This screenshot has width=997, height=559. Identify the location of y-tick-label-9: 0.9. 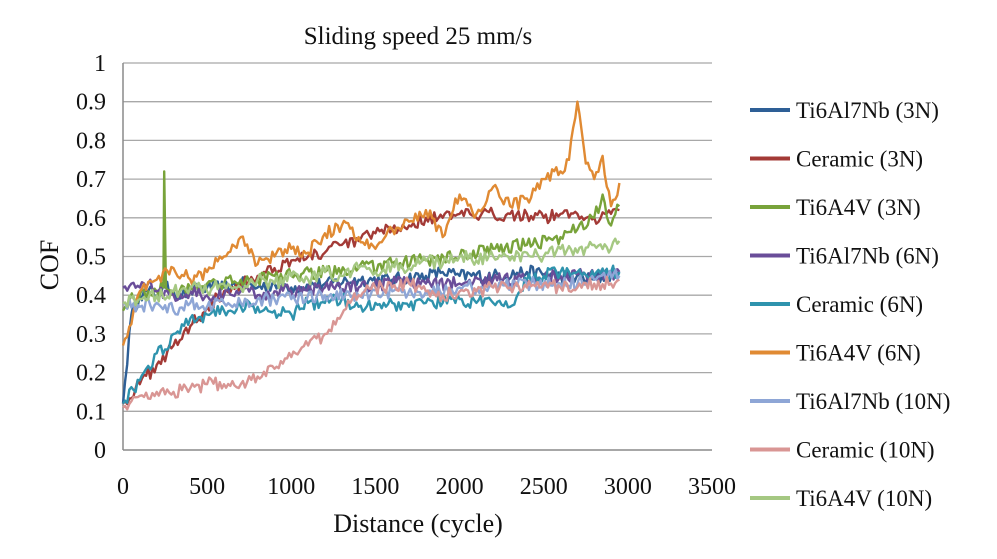
(91, 103).